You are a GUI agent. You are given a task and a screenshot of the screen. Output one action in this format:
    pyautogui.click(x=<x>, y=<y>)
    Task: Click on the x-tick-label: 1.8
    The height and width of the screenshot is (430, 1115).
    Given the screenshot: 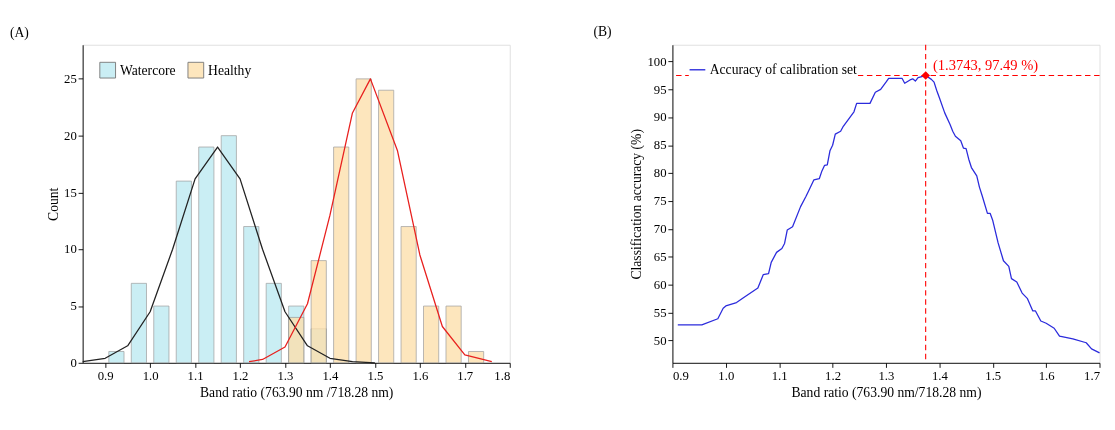 What is the action you would take?
    pyautogui.click(x=502, y=375)
    